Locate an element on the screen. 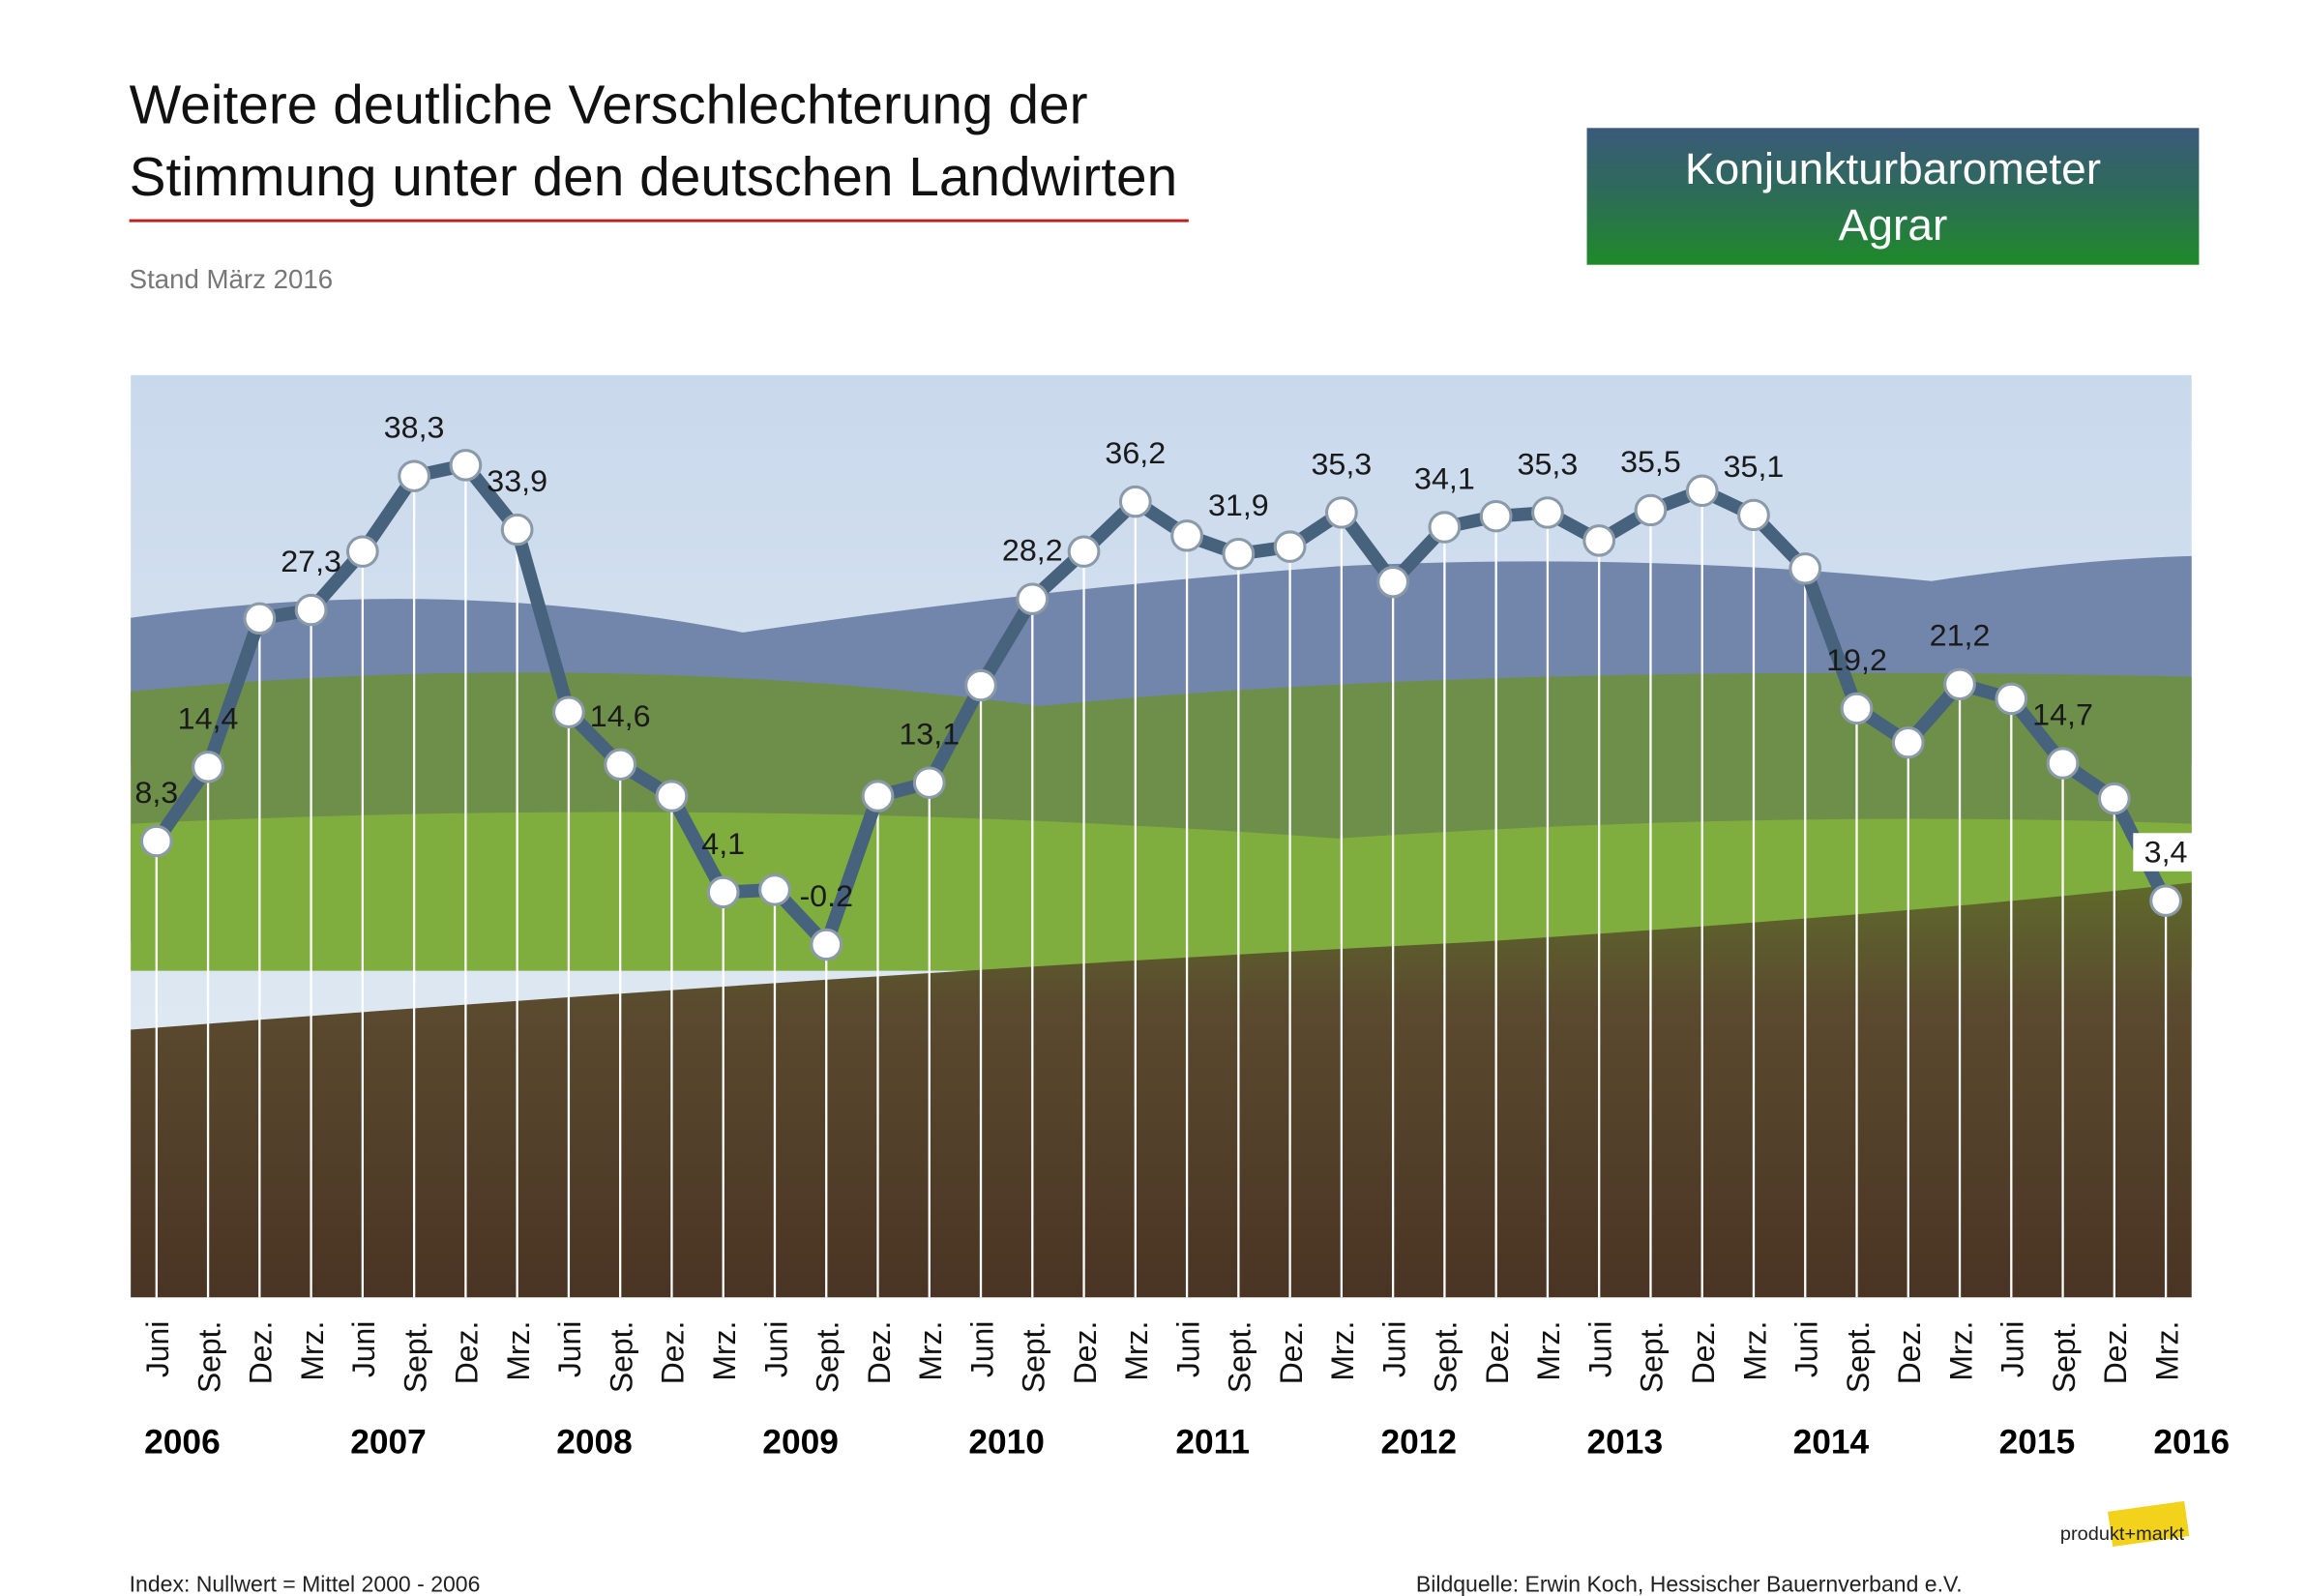  year-label: 2008 is located at coordinates (594, 1443).